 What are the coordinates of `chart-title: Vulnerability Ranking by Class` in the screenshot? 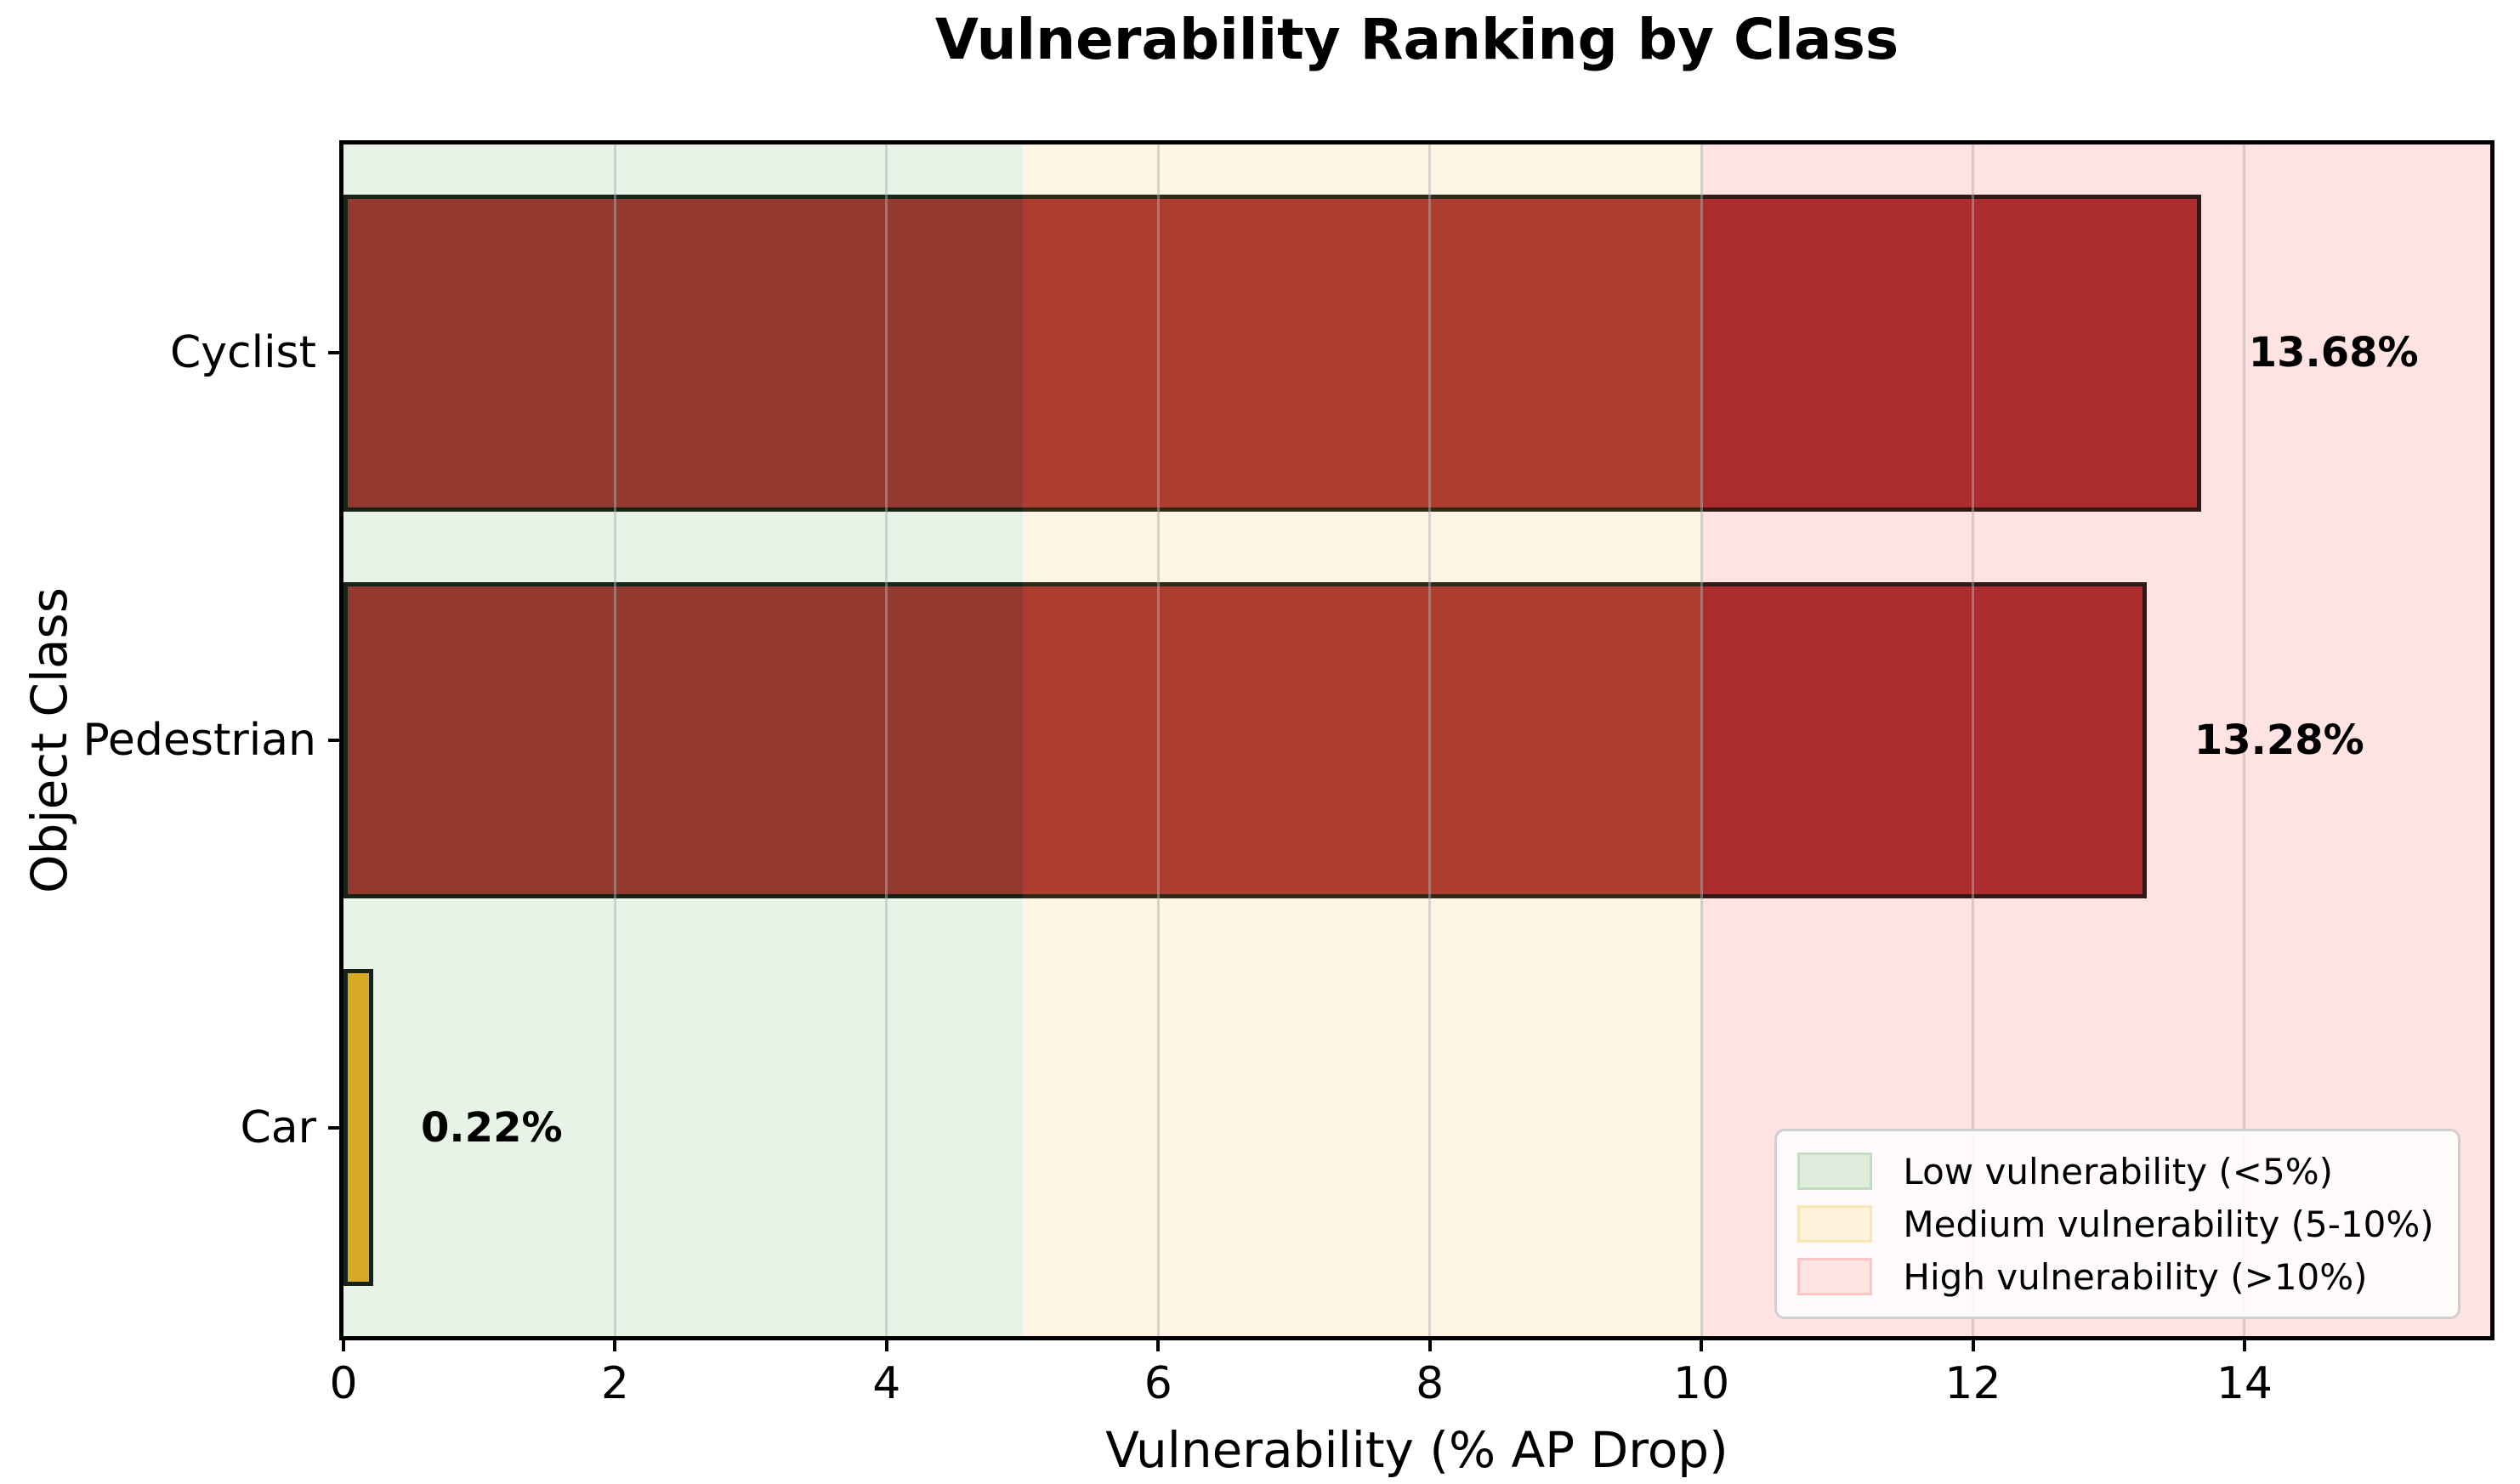 It's located at (1416, 39).